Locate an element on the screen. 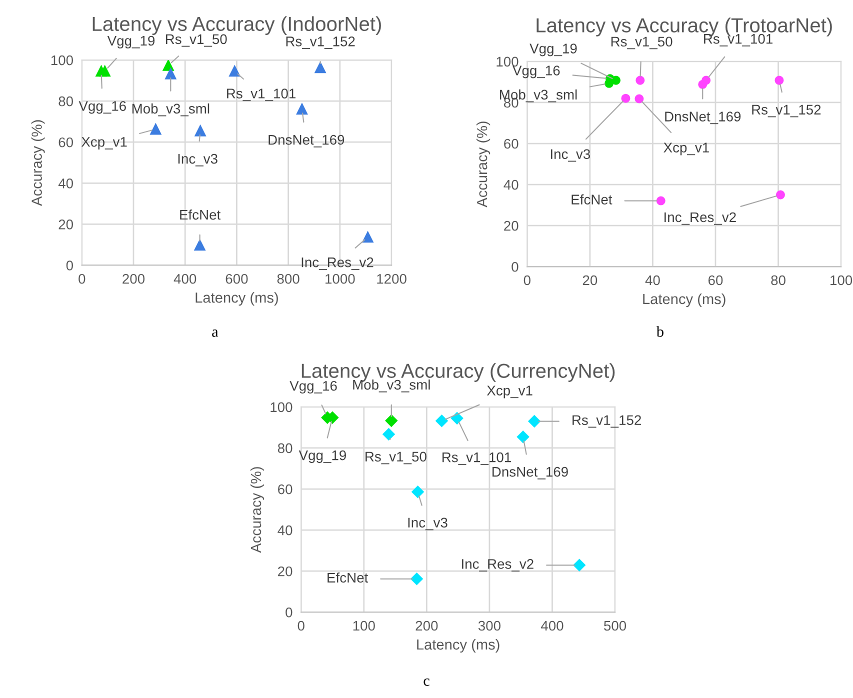 This screenshot has width=853, height=698. chart-title: Latency vs Accuracy (IndoorNet) is located at coordinates (236, 26).